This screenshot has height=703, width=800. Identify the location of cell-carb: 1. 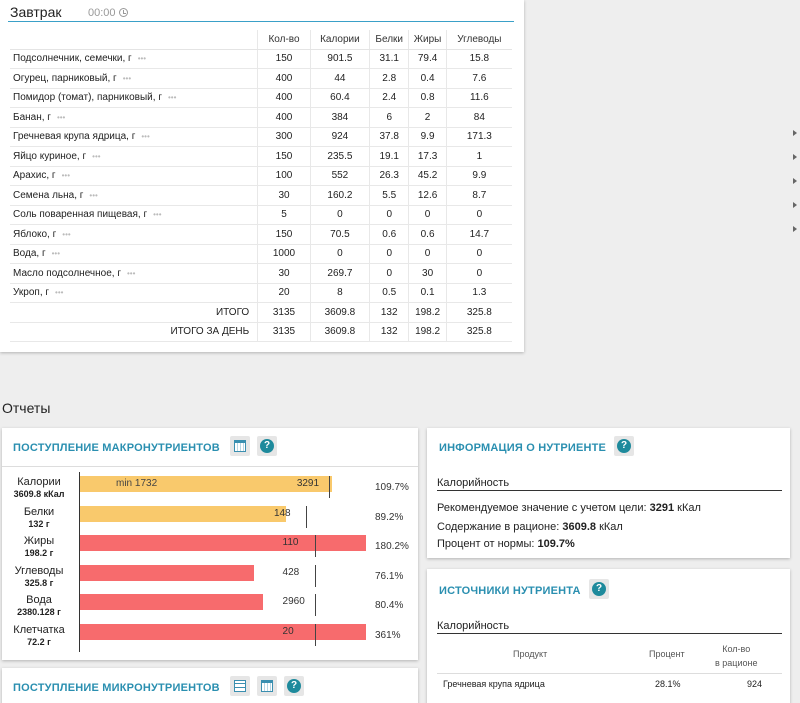
(478, 156).